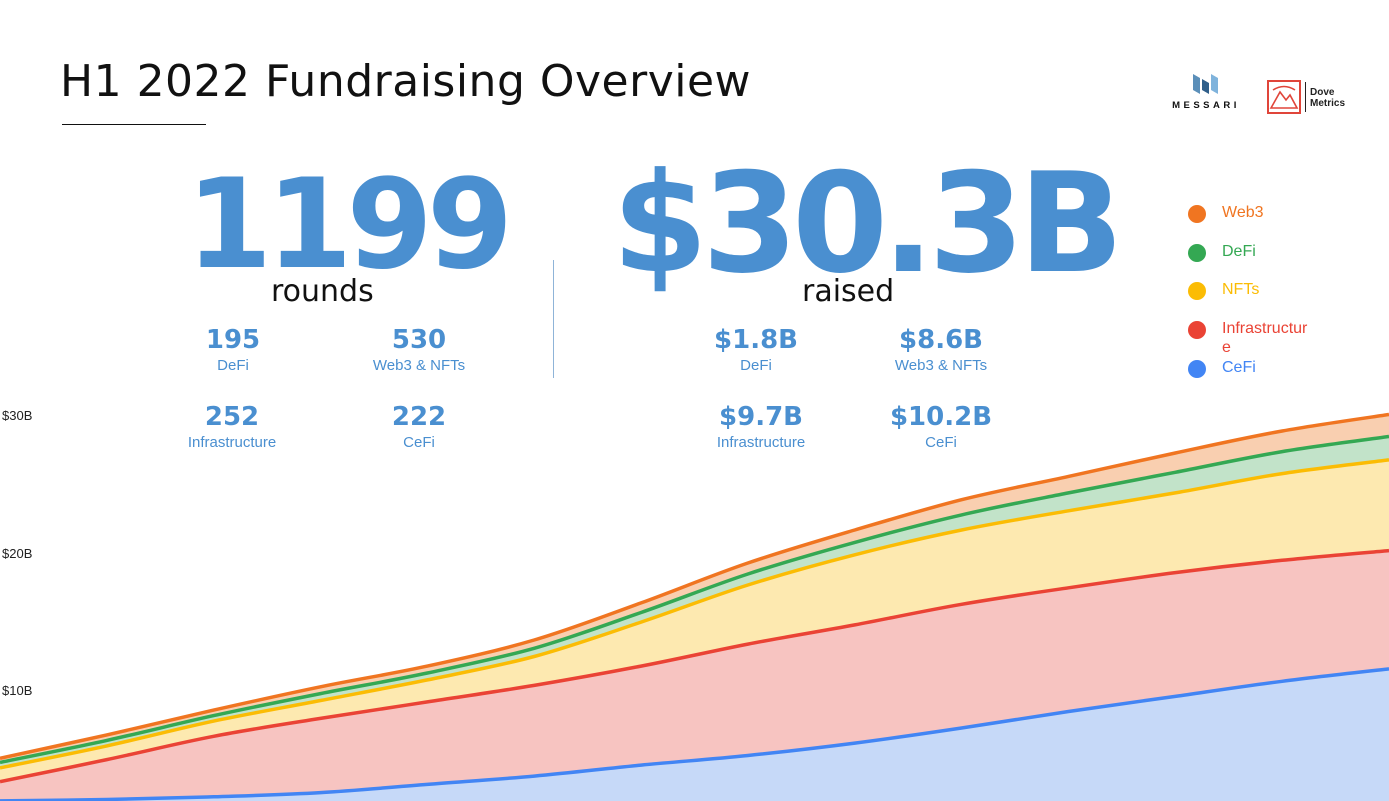 The width and height of the screenshot is (1389, 801). What do you see at coordinates (1284, 97) in the screenshot?
I see `dove-metrics-logo-icon` at bounding box center [1284, 97].